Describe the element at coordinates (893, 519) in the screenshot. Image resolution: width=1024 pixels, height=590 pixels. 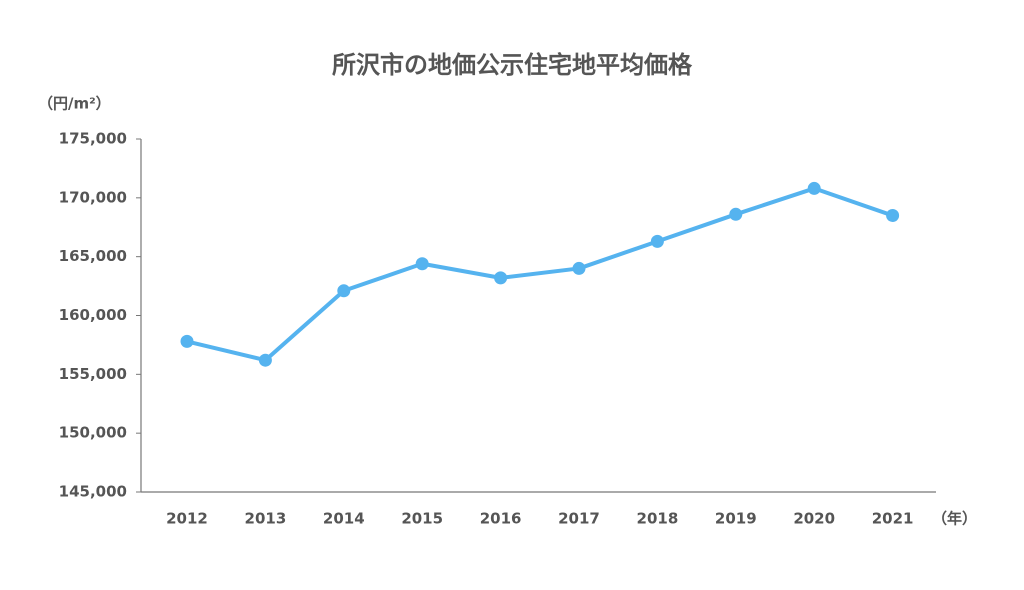
I see `x-tick-label: 2021` at that location.